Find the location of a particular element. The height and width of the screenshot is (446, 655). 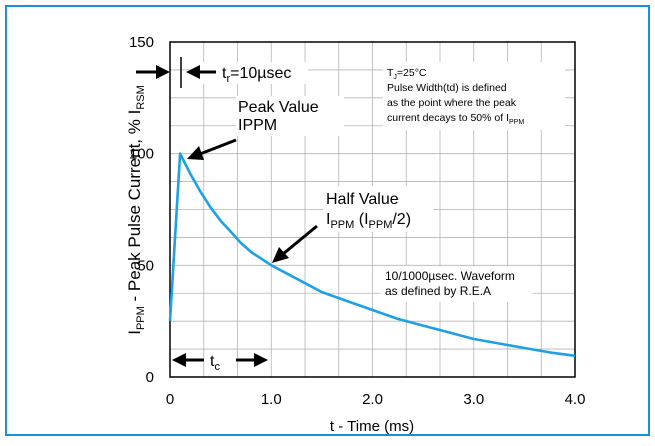

y-label-sub1: PPM is located at coordinates (141, 318).